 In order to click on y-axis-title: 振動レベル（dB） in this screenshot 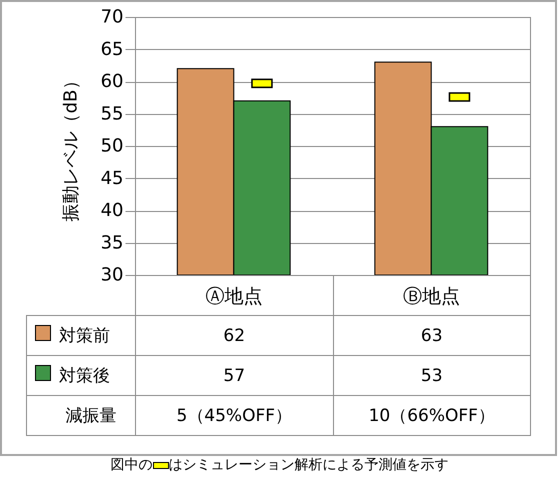, I will do `click(71, 147)`.